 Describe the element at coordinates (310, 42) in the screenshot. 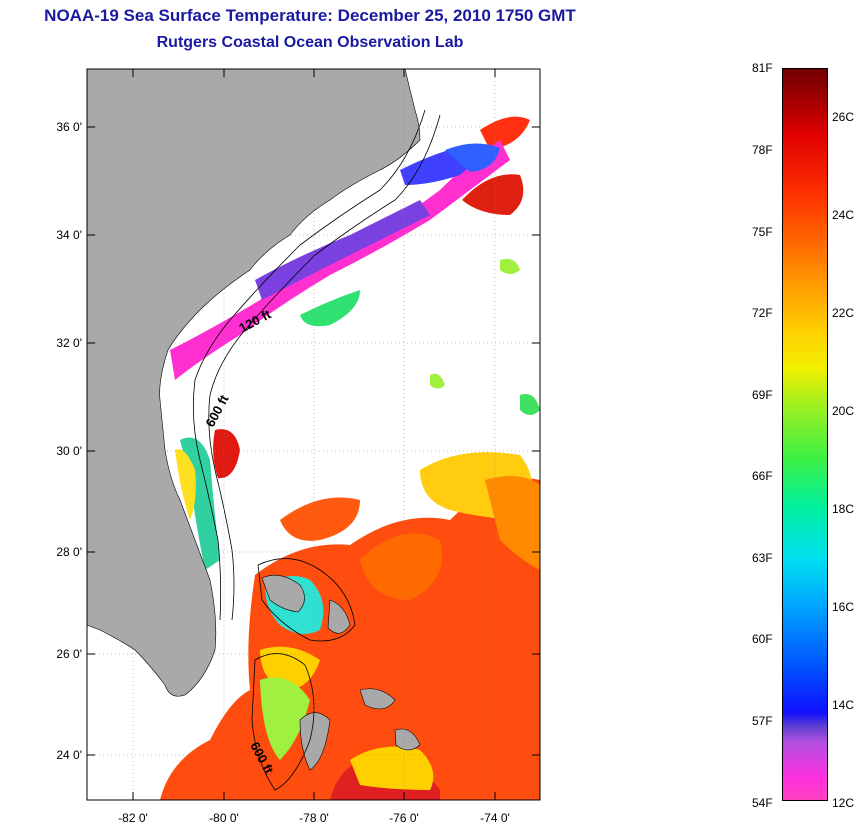

I see `map-subtitle: Rutgers Coastal Ocean Observation Lab` at that location.